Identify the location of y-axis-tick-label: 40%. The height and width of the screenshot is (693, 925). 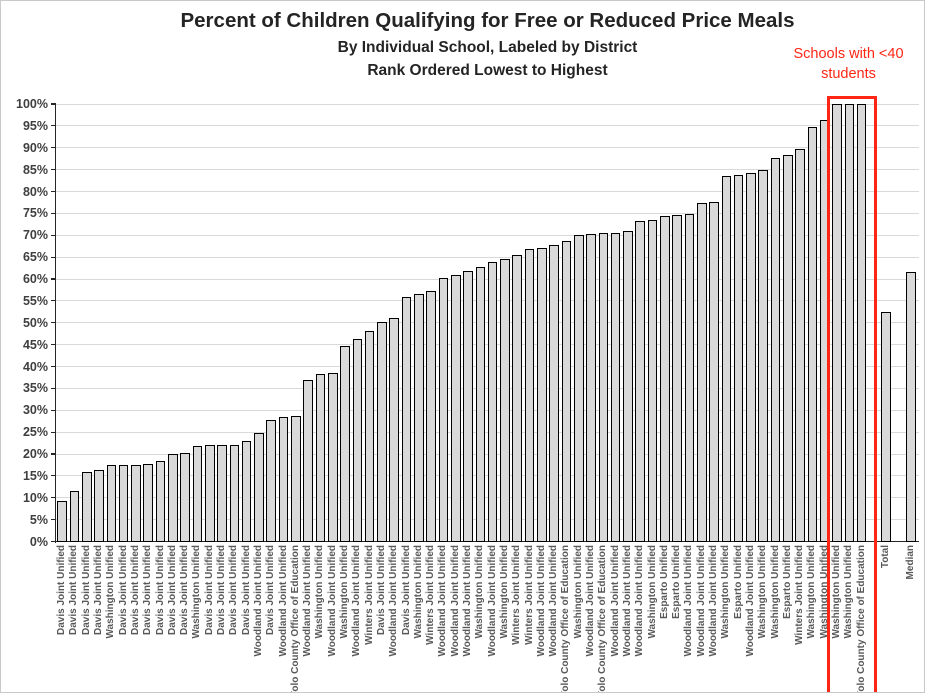
(35, 366).